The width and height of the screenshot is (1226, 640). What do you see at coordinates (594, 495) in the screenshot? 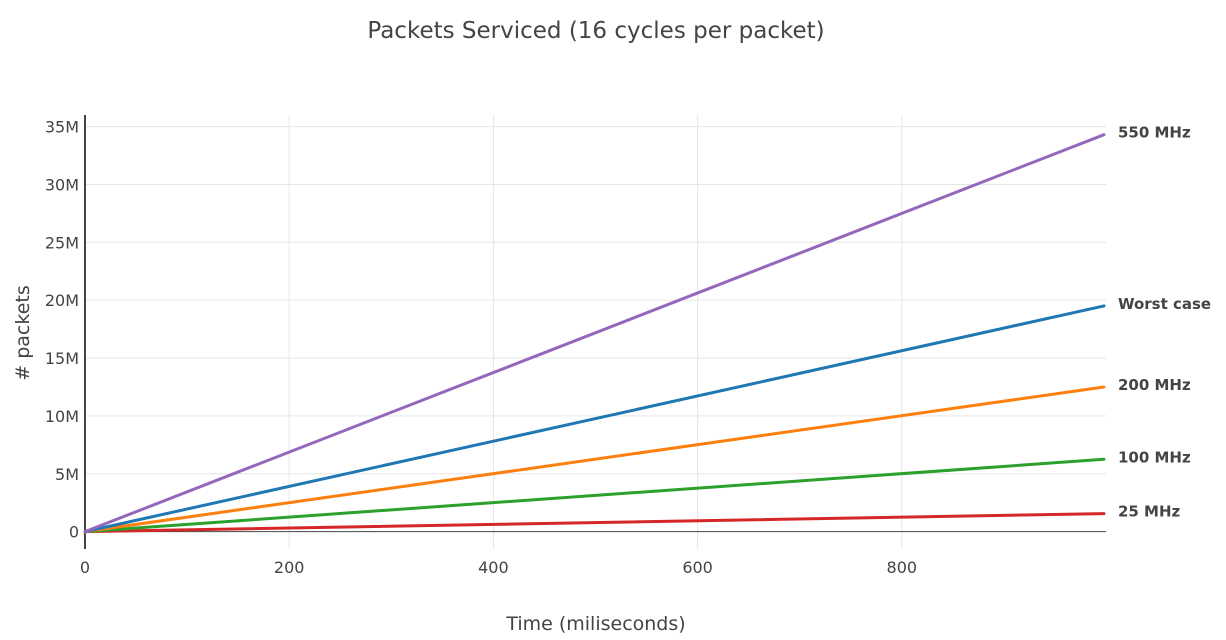
I see `series-line-100-mhz` at bounding box center [594, 495].